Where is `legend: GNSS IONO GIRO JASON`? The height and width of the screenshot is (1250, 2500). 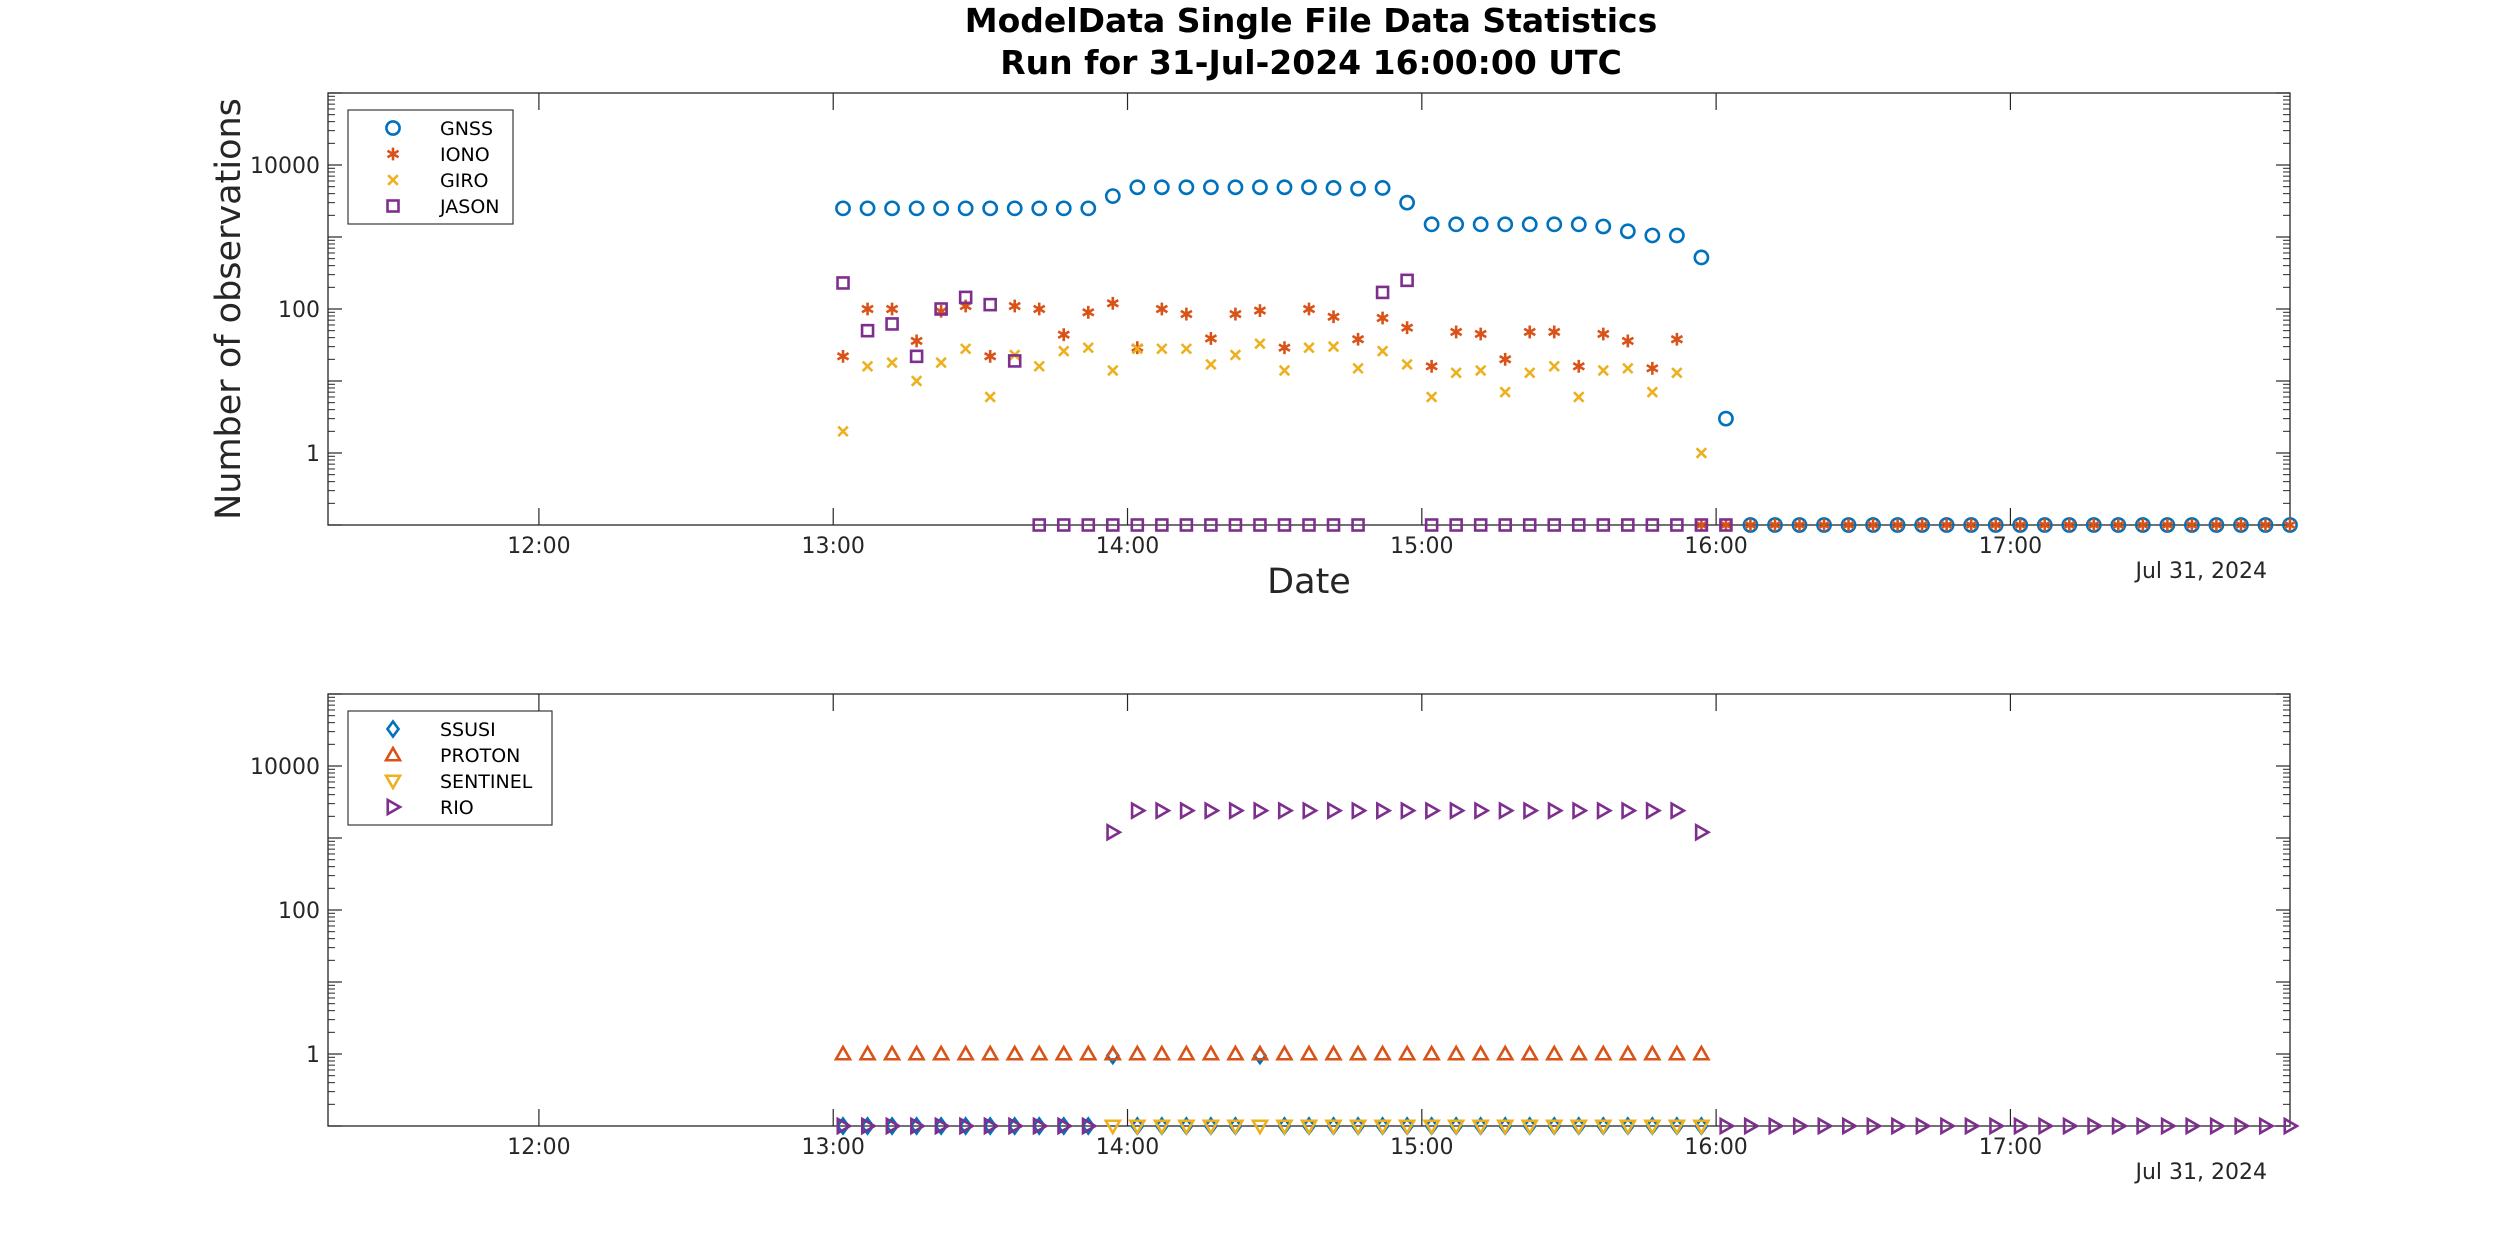 legend: GNSS IONO GIRO JASON is located at coordinates (430, 167).